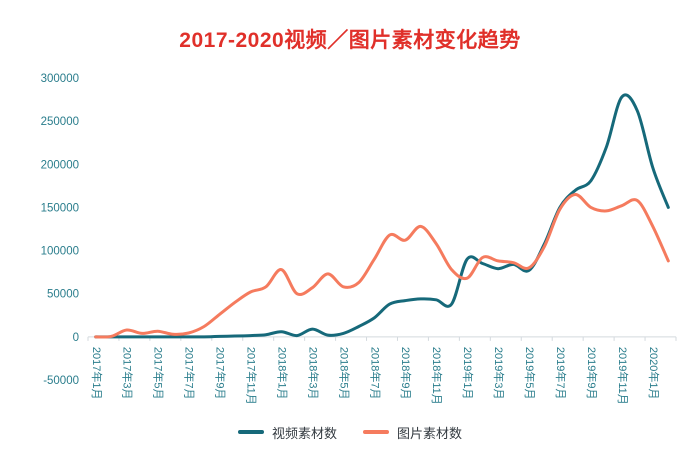 The width and height of the screenshot is (700, 454). I want to click on x-axis-label: 2017年11月, so click(251, 376).